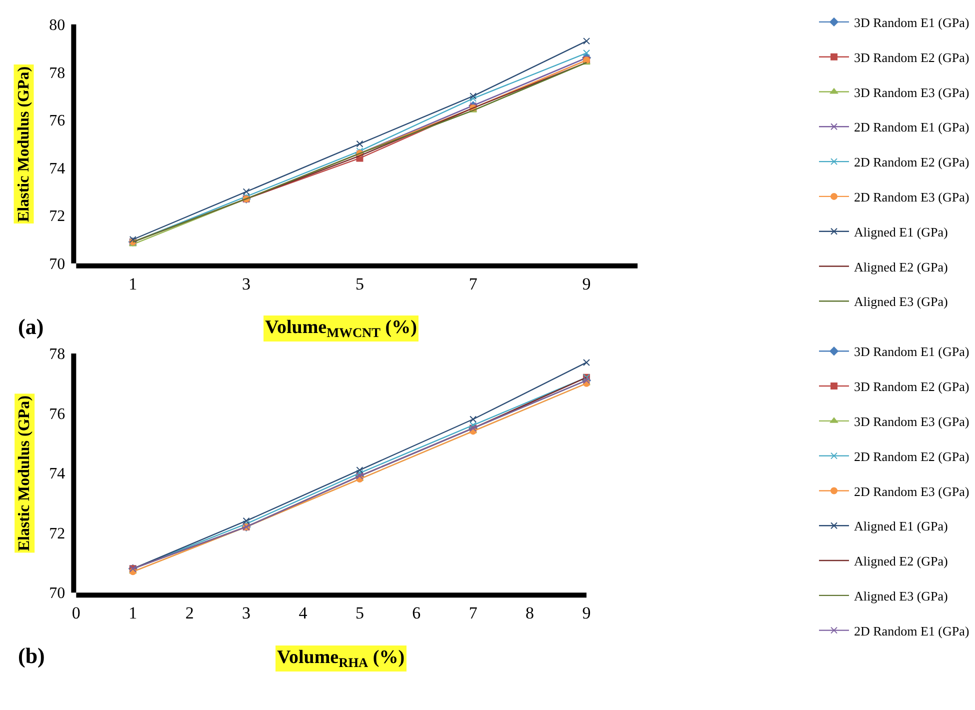 The width and height of the screenshot is (975, 710). Describe the element at coordinates (31, 326) in the screenshot. I see `text: (a)` at that location.